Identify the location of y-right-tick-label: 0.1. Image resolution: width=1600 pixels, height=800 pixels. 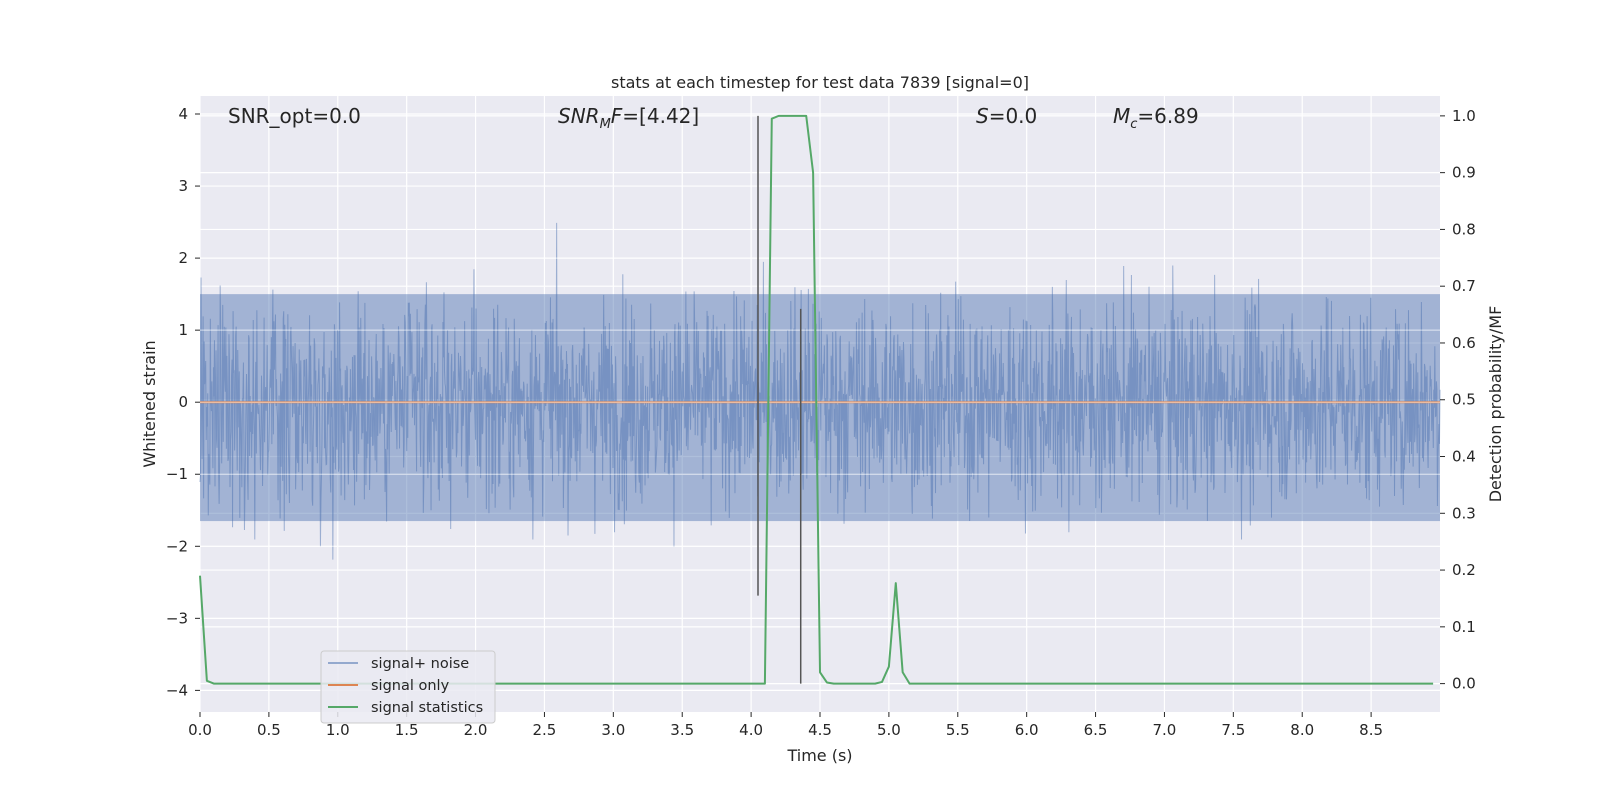
(1464, 627).